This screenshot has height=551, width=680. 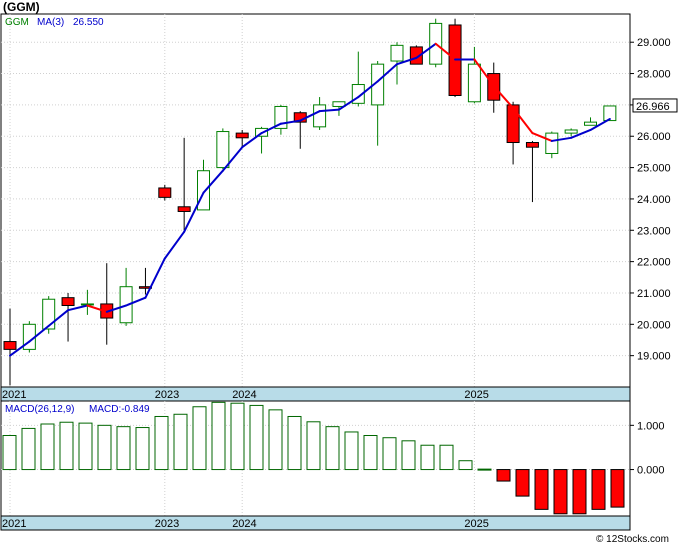 I want to click on price-x-label: 2025, so click(x=476, y=395).